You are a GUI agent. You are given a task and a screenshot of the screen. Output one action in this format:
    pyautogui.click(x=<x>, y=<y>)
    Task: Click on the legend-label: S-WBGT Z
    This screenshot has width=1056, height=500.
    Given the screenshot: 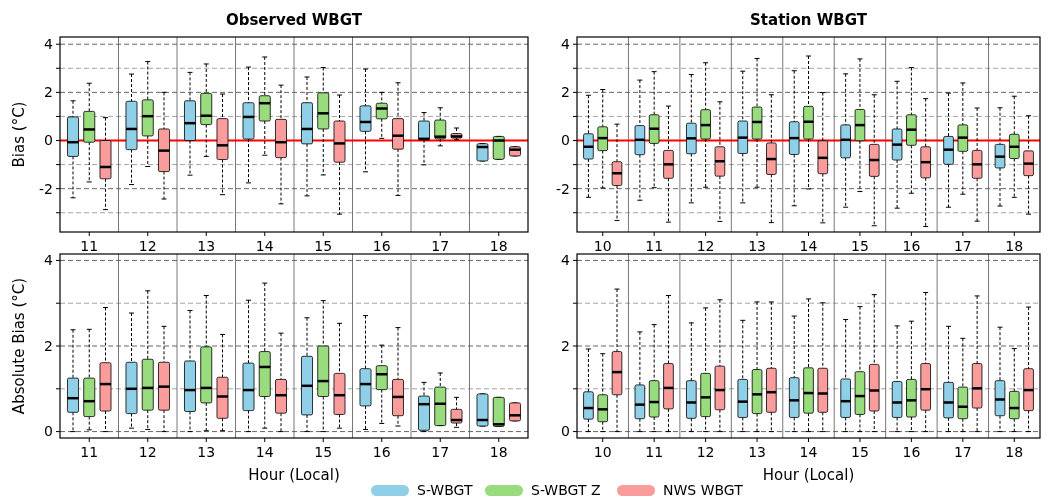 What is the action you would take?
    pyautogui.click(x=566, y=489)
    